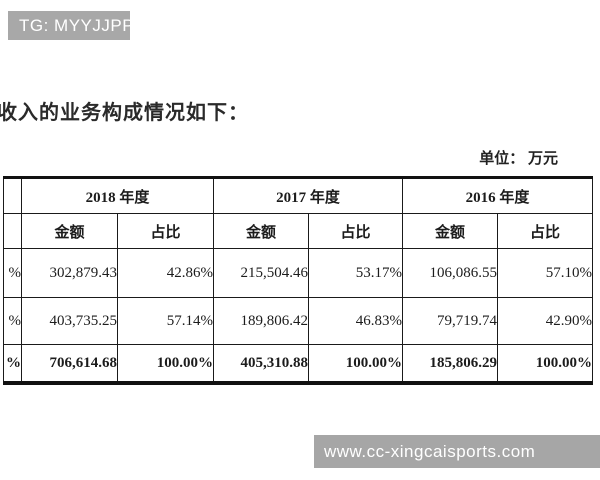  What do you see at coordinates (117, 195) in the screenshot?
I see `year-header-2018: 2018 年度` at bounding box center [117, 195].